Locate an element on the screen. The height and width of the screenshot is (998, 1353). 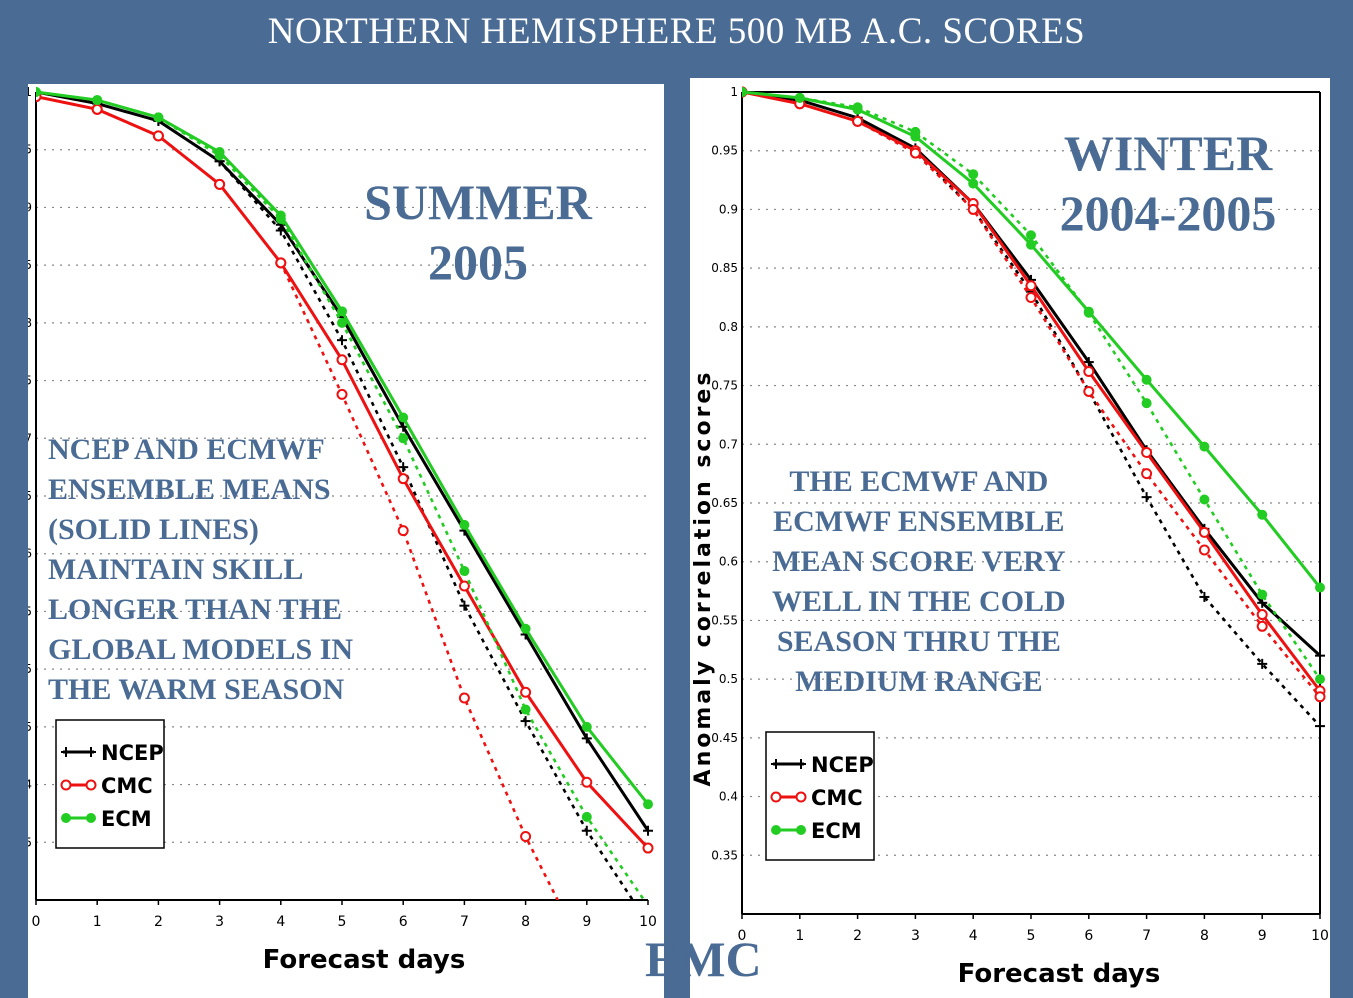
winter-xtick-label: 3 is located at coordinates (915, 936).